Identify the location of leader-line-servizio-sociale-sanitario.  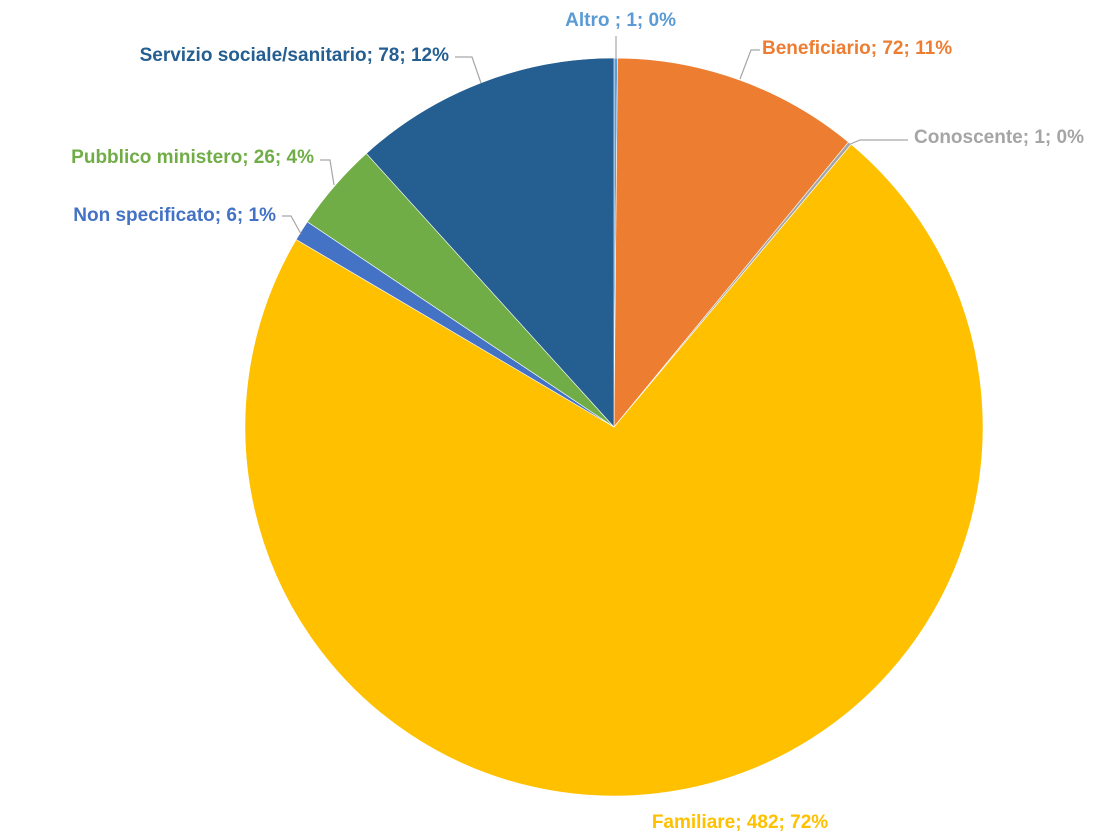
(468, 70).